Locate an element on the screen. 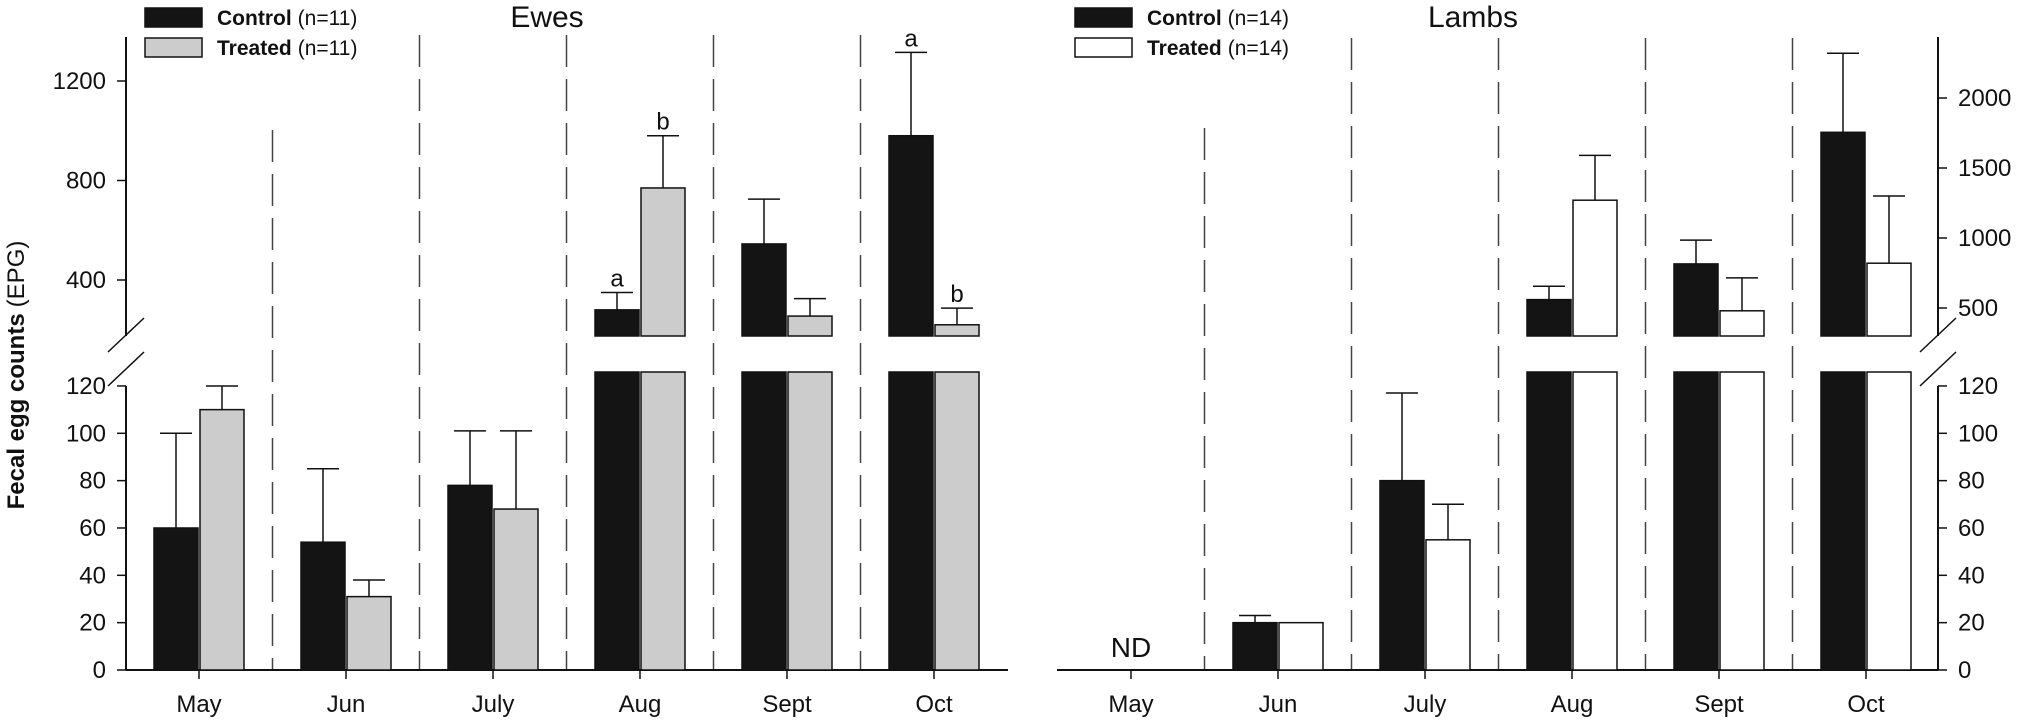  y-tick-label: 1500 is located at coordinates (1984, 168).